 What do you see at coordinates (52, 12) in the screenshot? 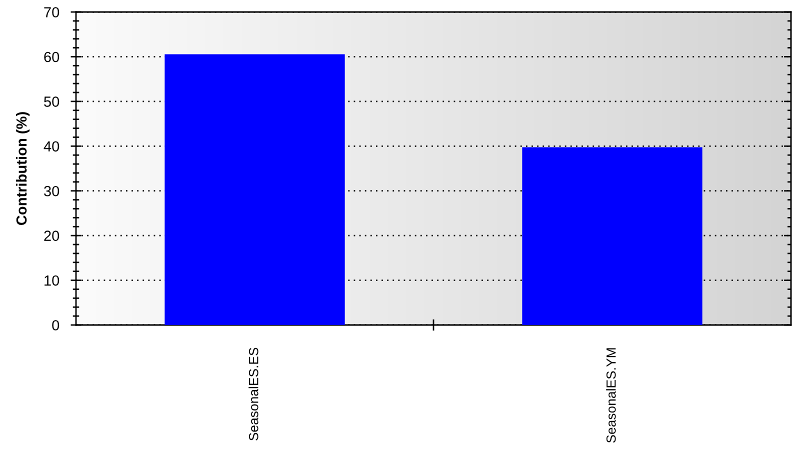
I see `y-tick-label: 70` at bounding box center [52, 12].